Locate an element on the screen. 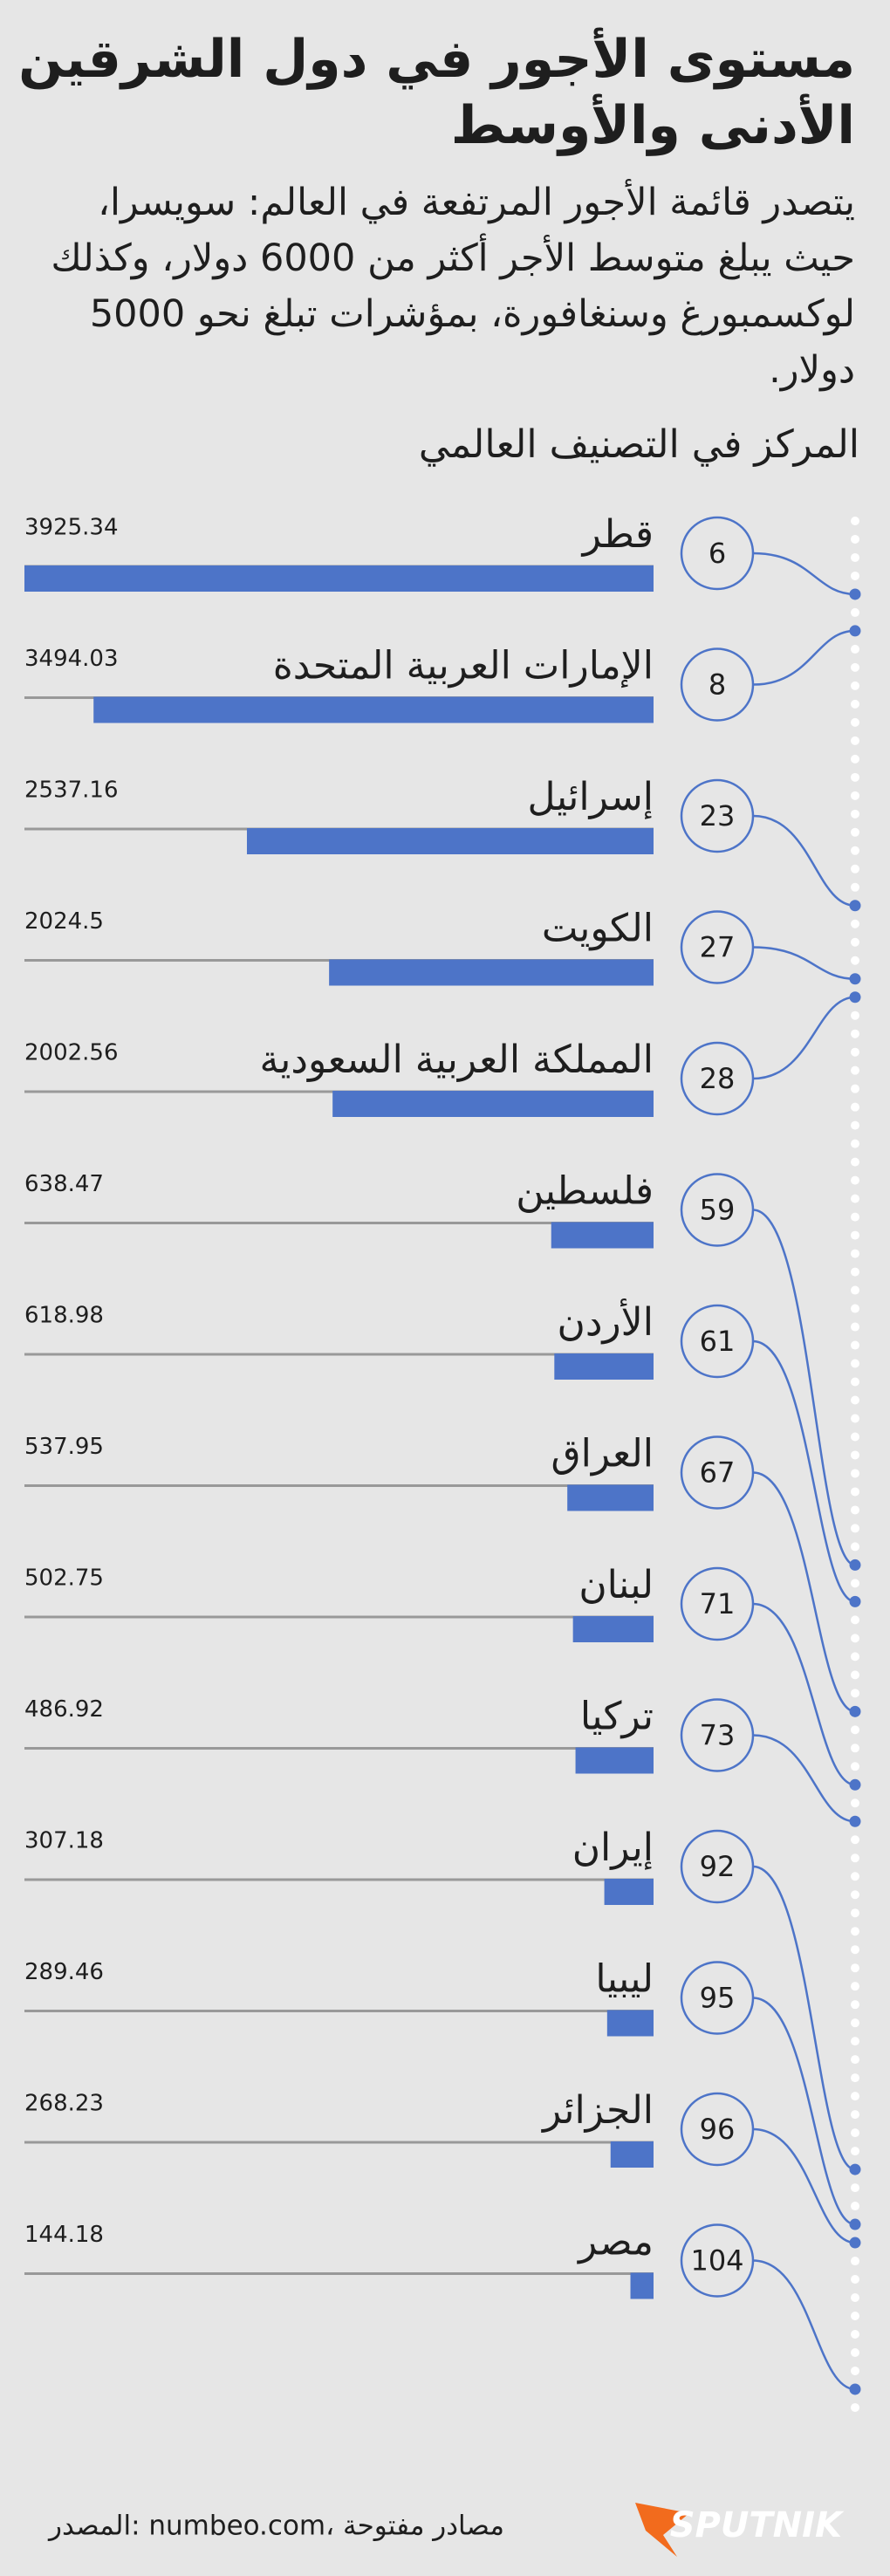 This screenshot has height=2576, width=890. value-label: 289.46 is located at coordinates (64, 1972).